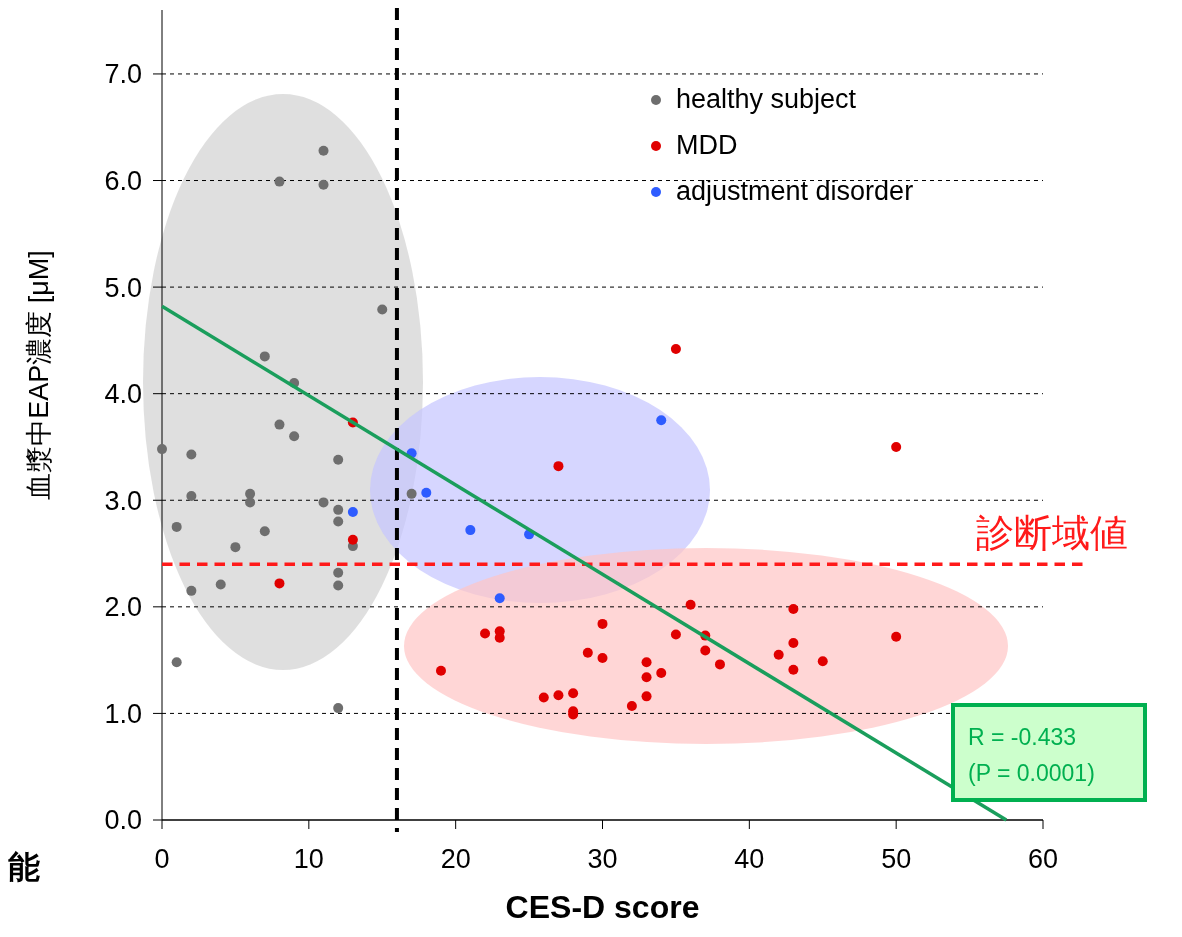 This screenshot has width=1182, height=937. Describe the element at coordinates (602, 859) in the screenshot. I see `x-tick-label: 30` at that location.